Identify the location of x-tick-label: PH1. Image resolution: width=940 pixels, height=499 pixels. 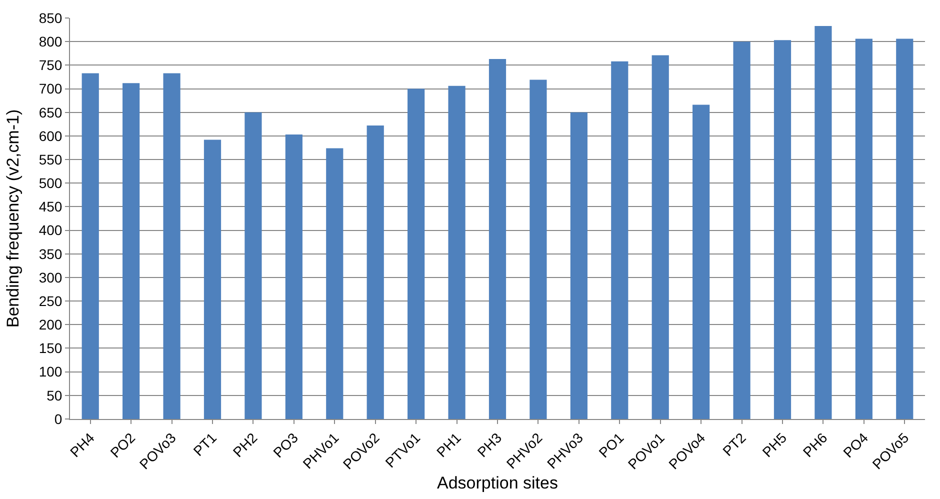
(448, 444).